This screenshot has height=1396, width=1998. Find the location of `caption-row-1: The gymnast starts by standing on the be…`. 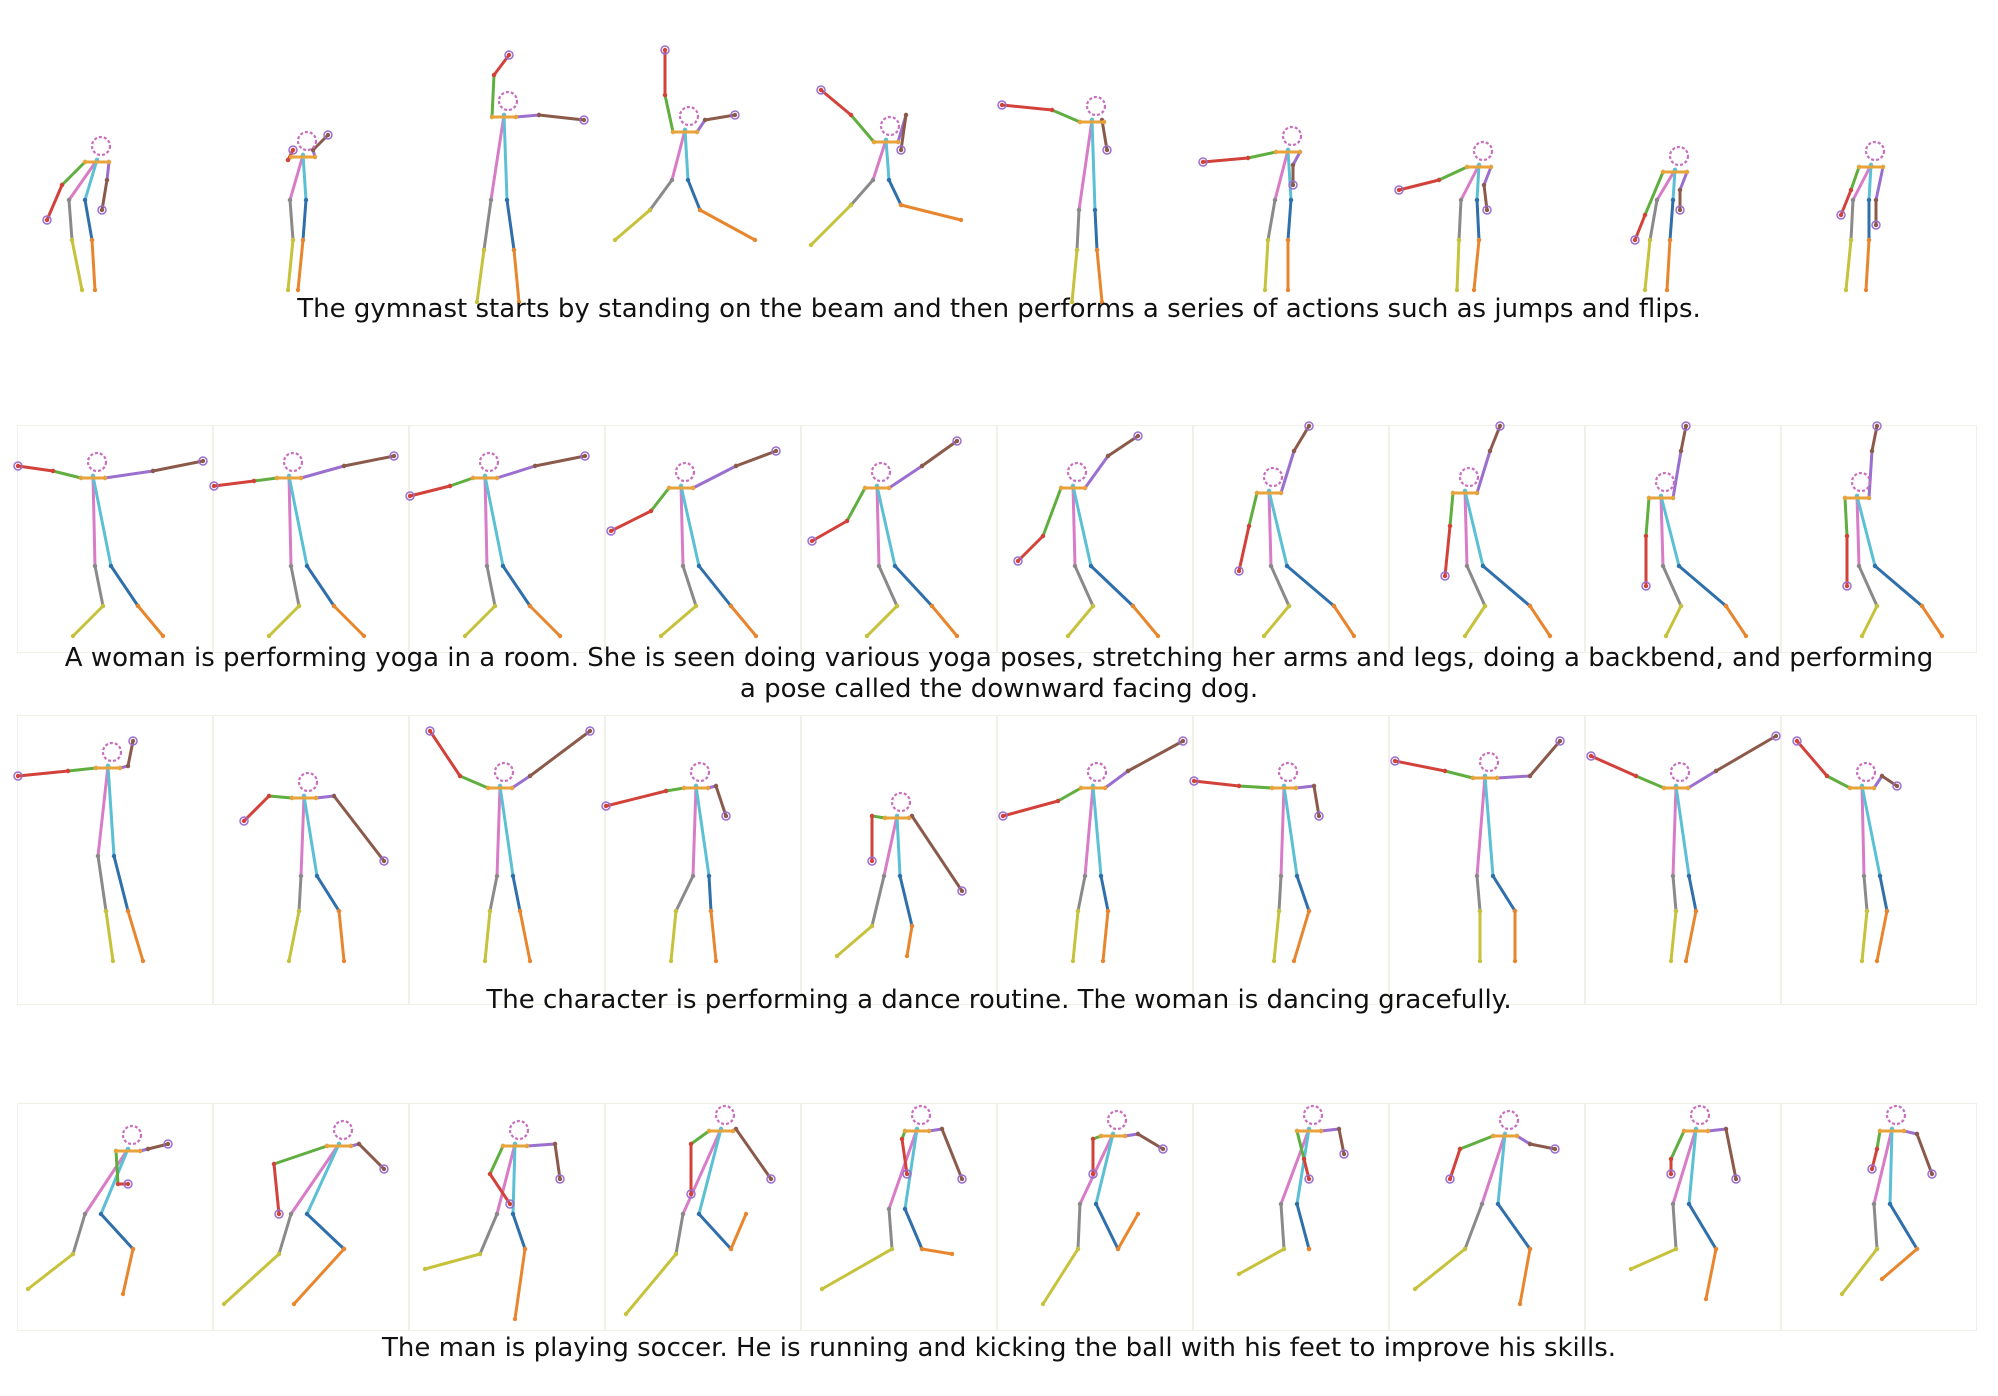

caption-row-1: The gymnast starts by standing on the be… is located at coordinates (999, 309).